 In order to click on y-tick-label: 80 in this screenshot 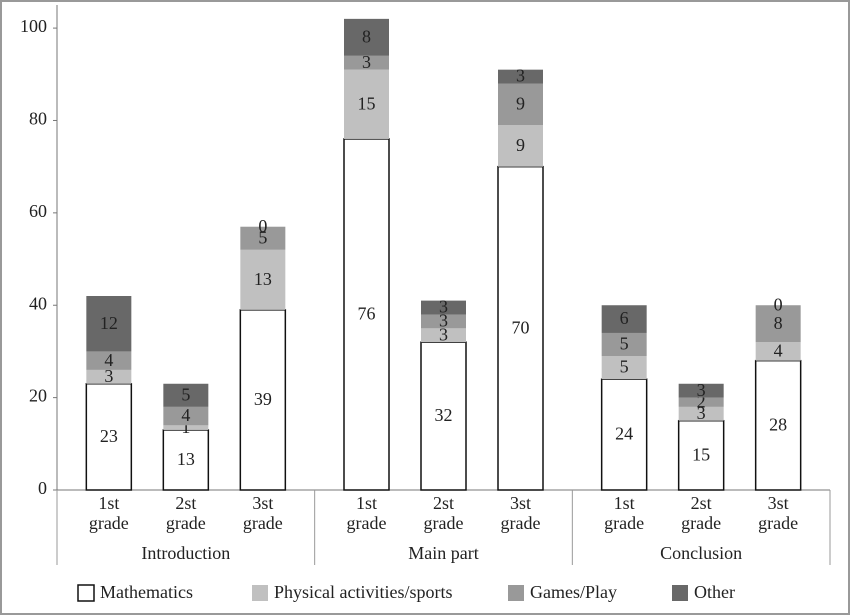, I will do `click(38, 119)`.